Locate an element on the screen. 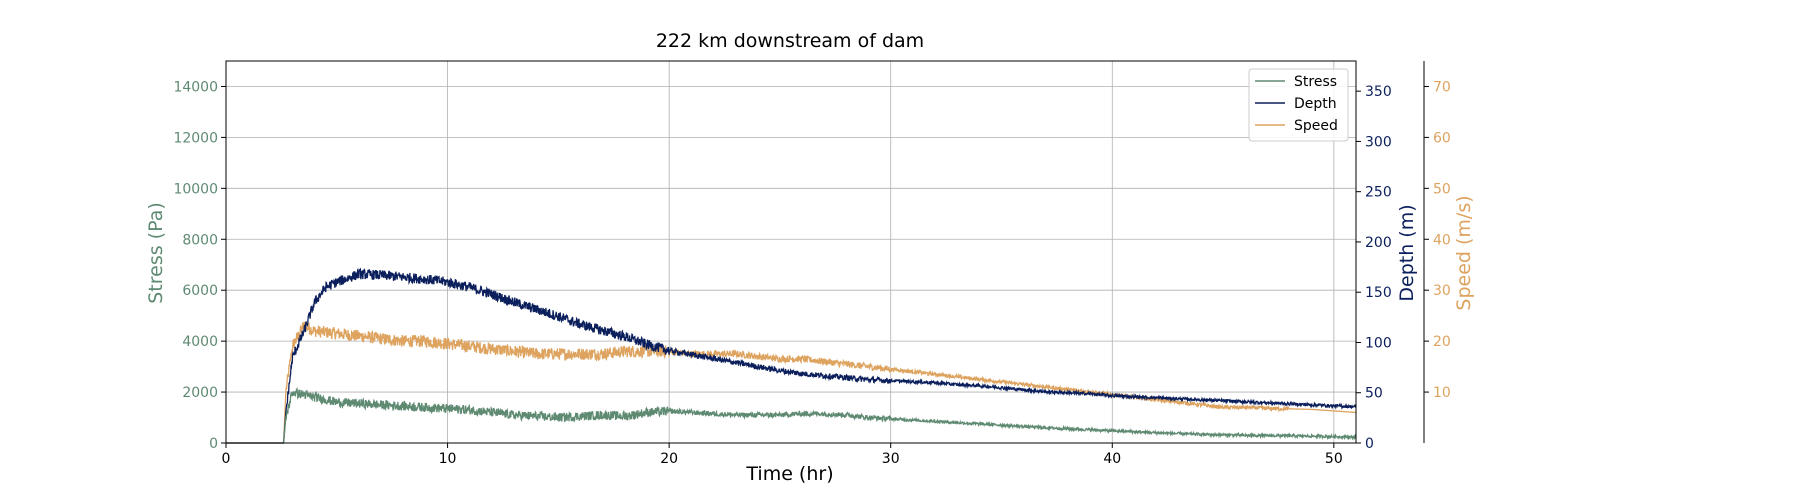 The width and height of the screenshot is (1800, 504). depth-tick-label-3: 150 is located at coordinates (1378, 293).